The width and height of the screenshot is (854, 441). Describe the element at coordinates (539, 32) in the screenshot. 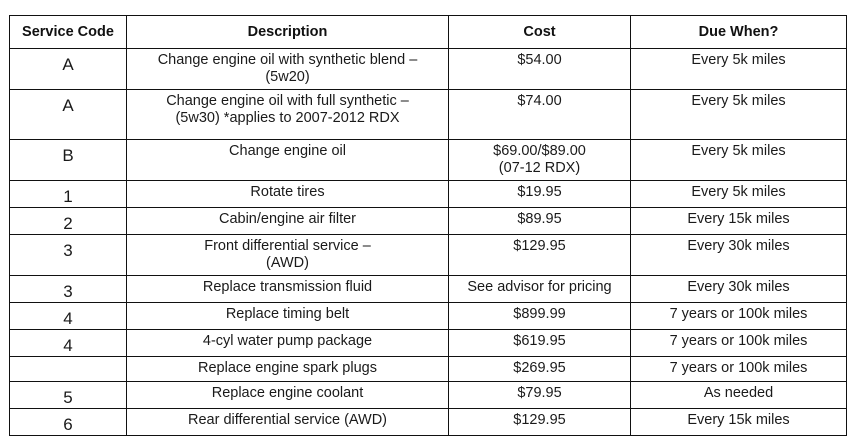

I see `header-cost: Cost` at that location.